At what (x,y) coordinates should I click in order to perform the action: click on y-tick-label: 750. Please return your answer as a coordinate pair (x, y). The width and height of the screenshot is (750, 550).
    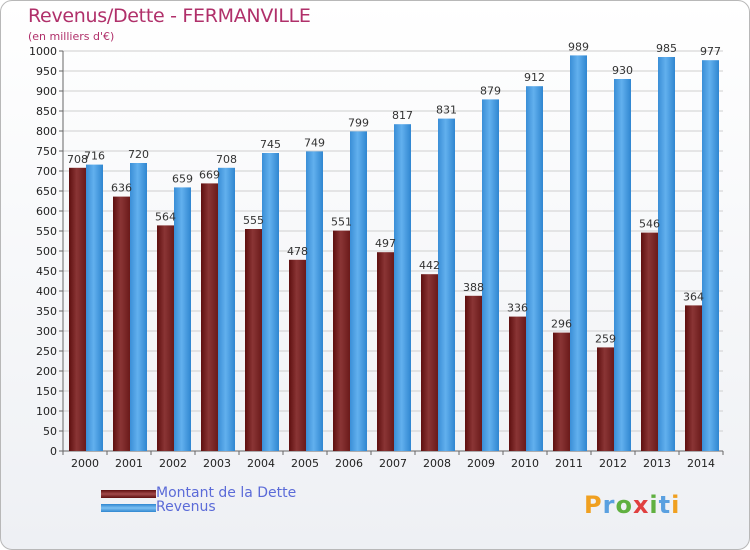
    Looking at the image, I should click on (46, 151).